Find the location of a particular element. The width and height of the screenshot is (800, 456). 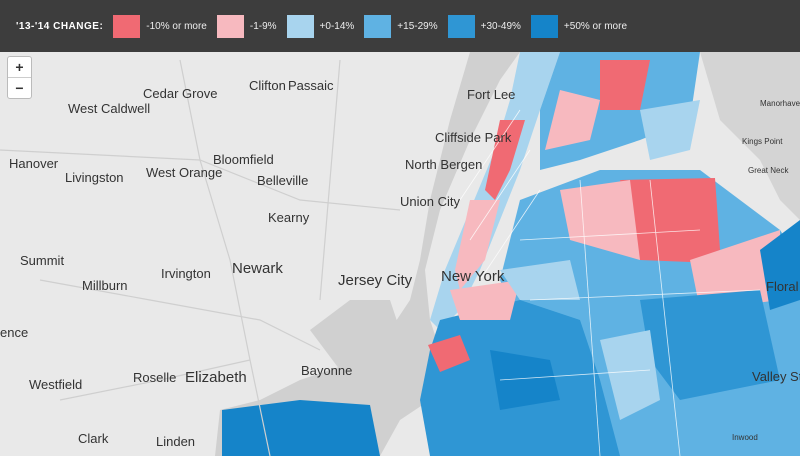

place-label: Manorhave is located at coordinates (780, 103).